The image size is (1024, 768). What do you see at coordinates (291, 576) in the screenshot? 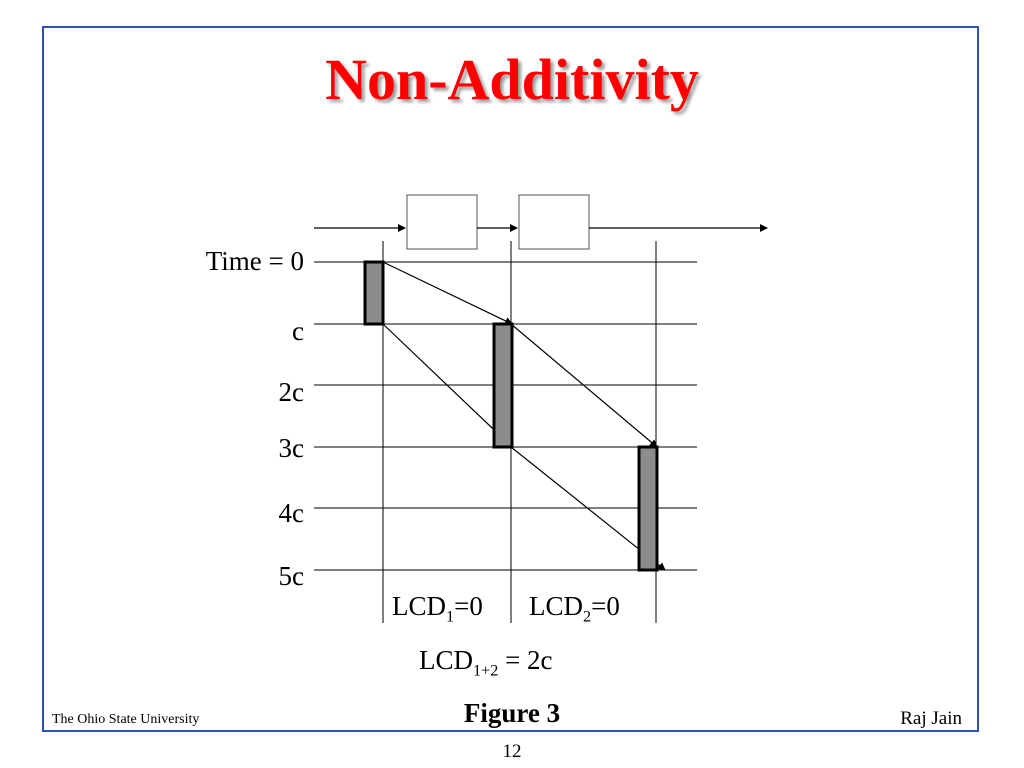
I see `time-label-5c: 5c` at bounding box center [291, 576].